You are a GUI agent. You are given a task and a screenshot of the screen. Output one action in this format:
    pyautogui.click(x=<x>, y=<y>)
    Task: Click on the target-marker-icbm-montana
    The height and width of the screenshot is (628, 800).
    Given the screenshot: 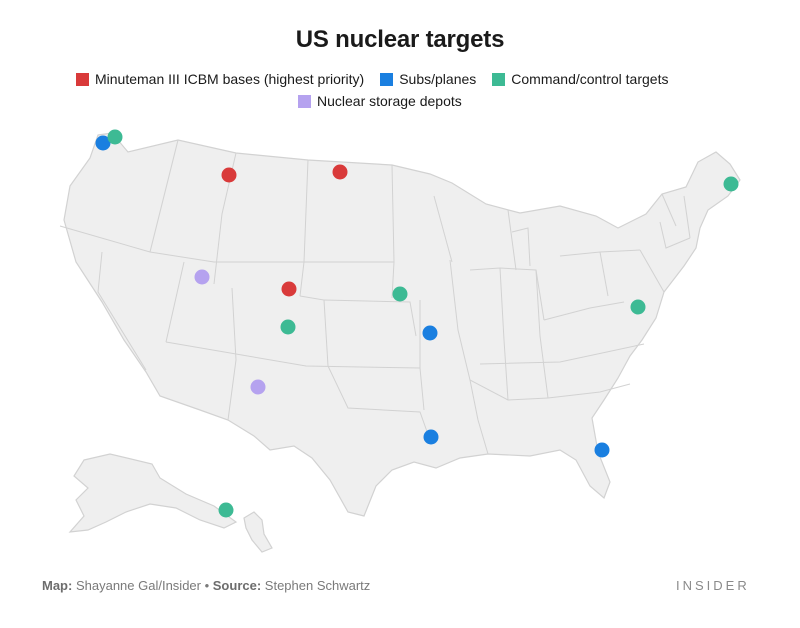 What is the action you would take?
    pyautogui.click(x=229, y=175)
    